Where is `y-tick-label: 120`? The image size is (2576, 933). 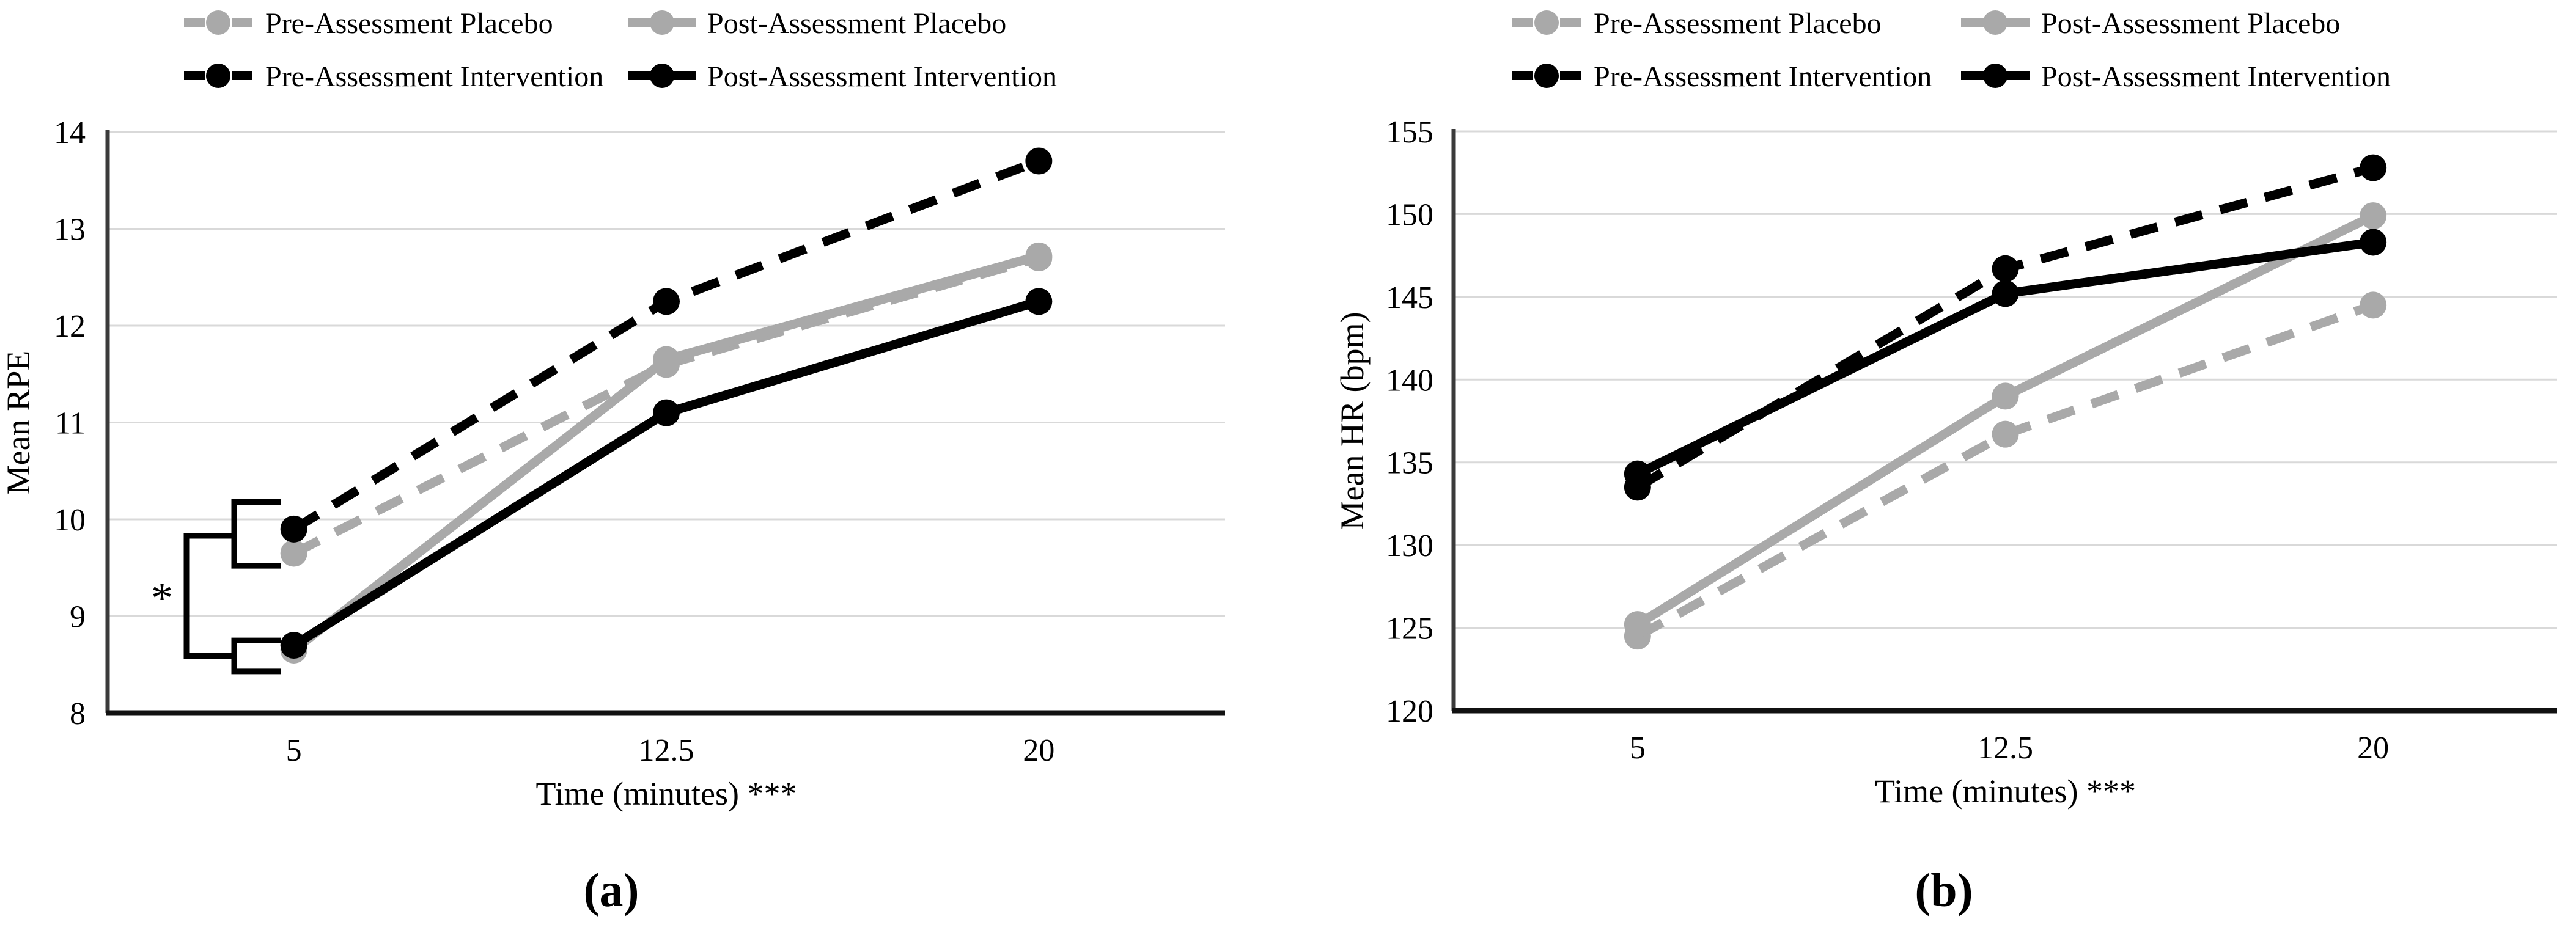 y-tick-label: 120 is located at coordinates (1409, 711).